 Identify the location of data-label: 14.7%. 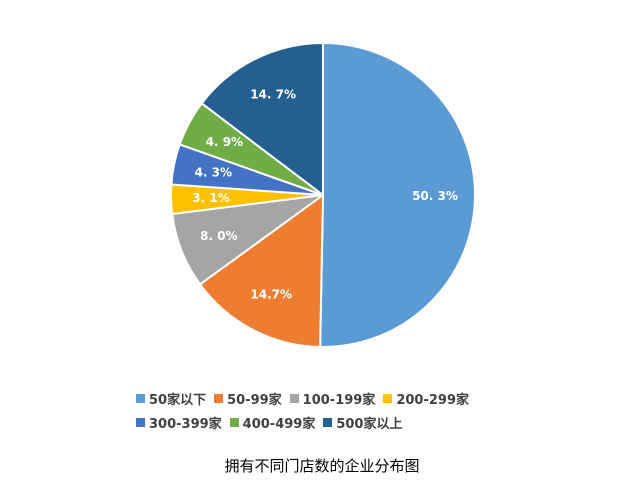
(271, 294).